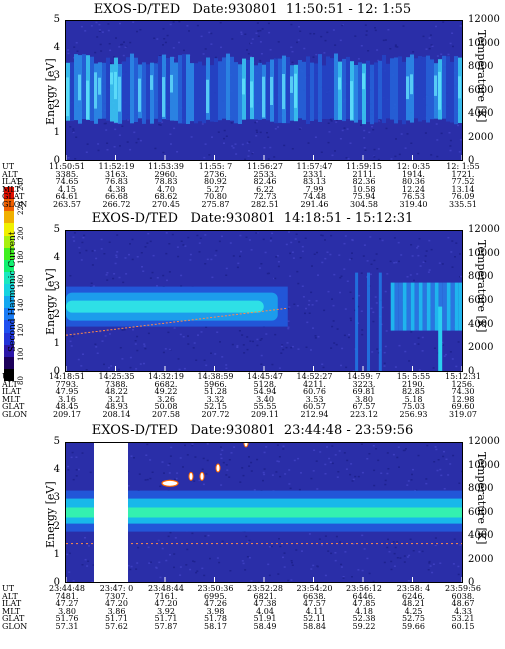  Describe the element at coordinates (15, 204) in the screenshot. I see `ephemeris-label: GLON` at that location.